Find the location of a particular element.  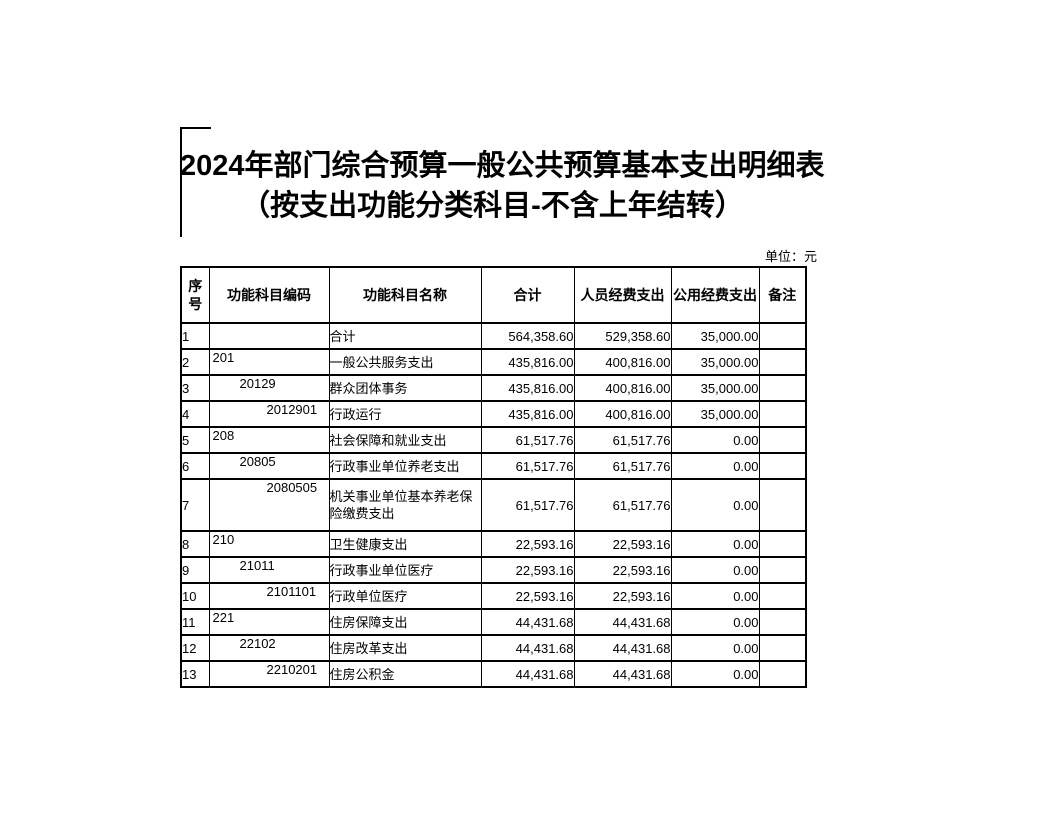

header-personnel: 人员经费支出 is located at coordinates (622, 295).